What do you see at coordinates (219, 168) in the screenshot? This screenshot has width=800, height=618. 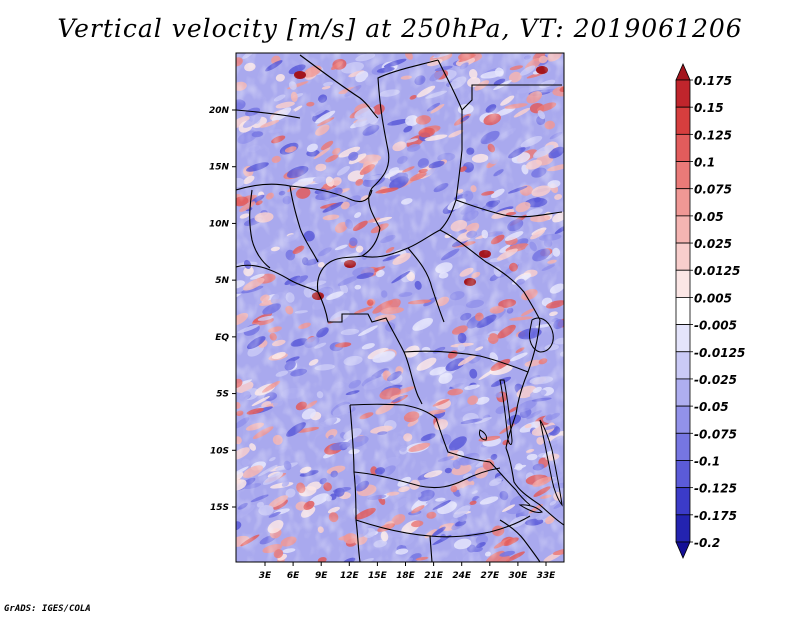 I see `lat-label: 15N` at bounding box center [219, 168].